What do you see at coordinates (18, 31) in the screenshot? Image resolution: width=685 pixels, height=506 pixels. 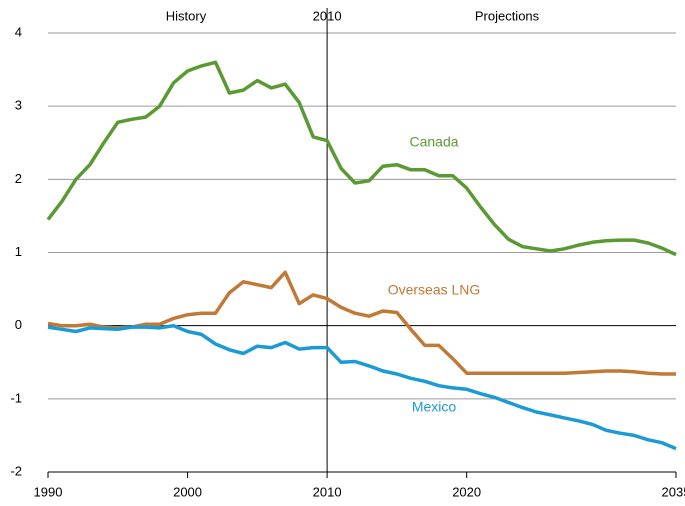 I see `y-tick-label: 4` at bounding box center [18, 31].